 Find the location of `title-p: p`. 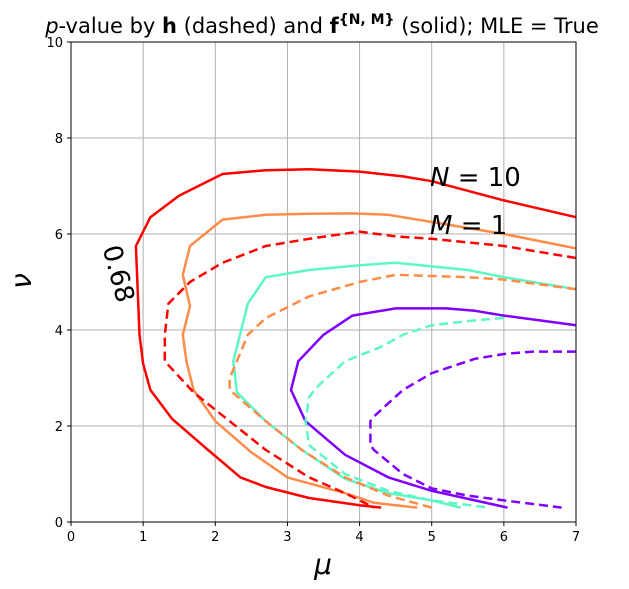

title-p: p is located at coordinates (51, 26).